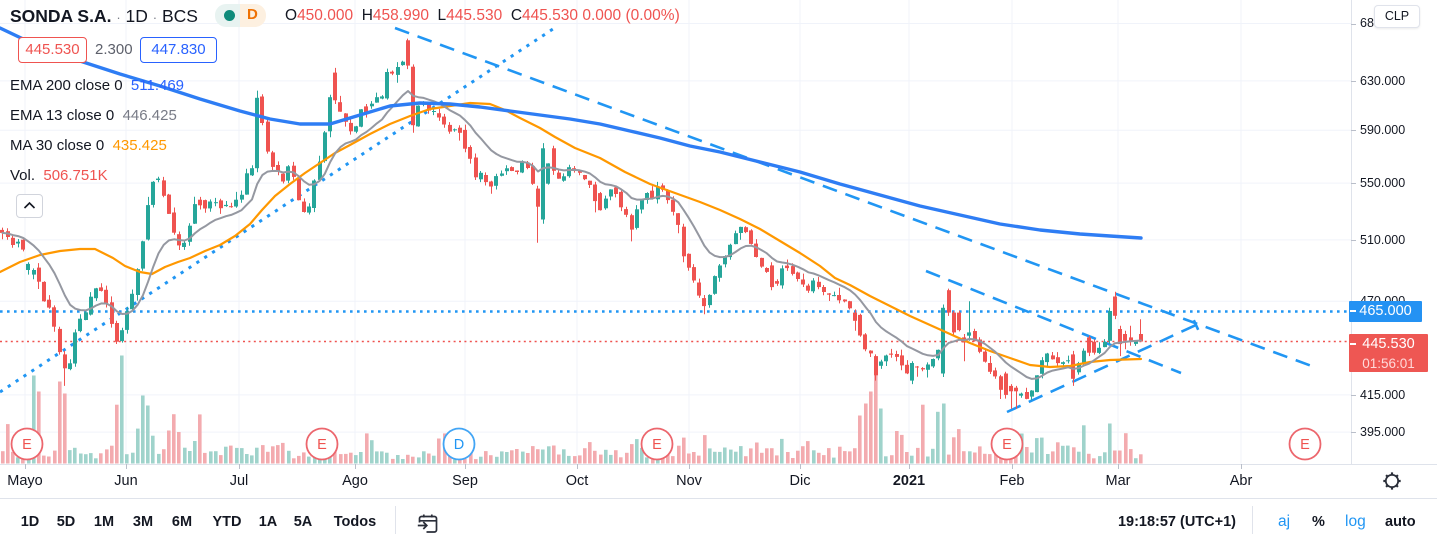 This screenshot has height=545, width=1437. What do you see at coordinates (459, 445) in the screenshot?
I see `svg-text: D` at bounding box center [459, 445].